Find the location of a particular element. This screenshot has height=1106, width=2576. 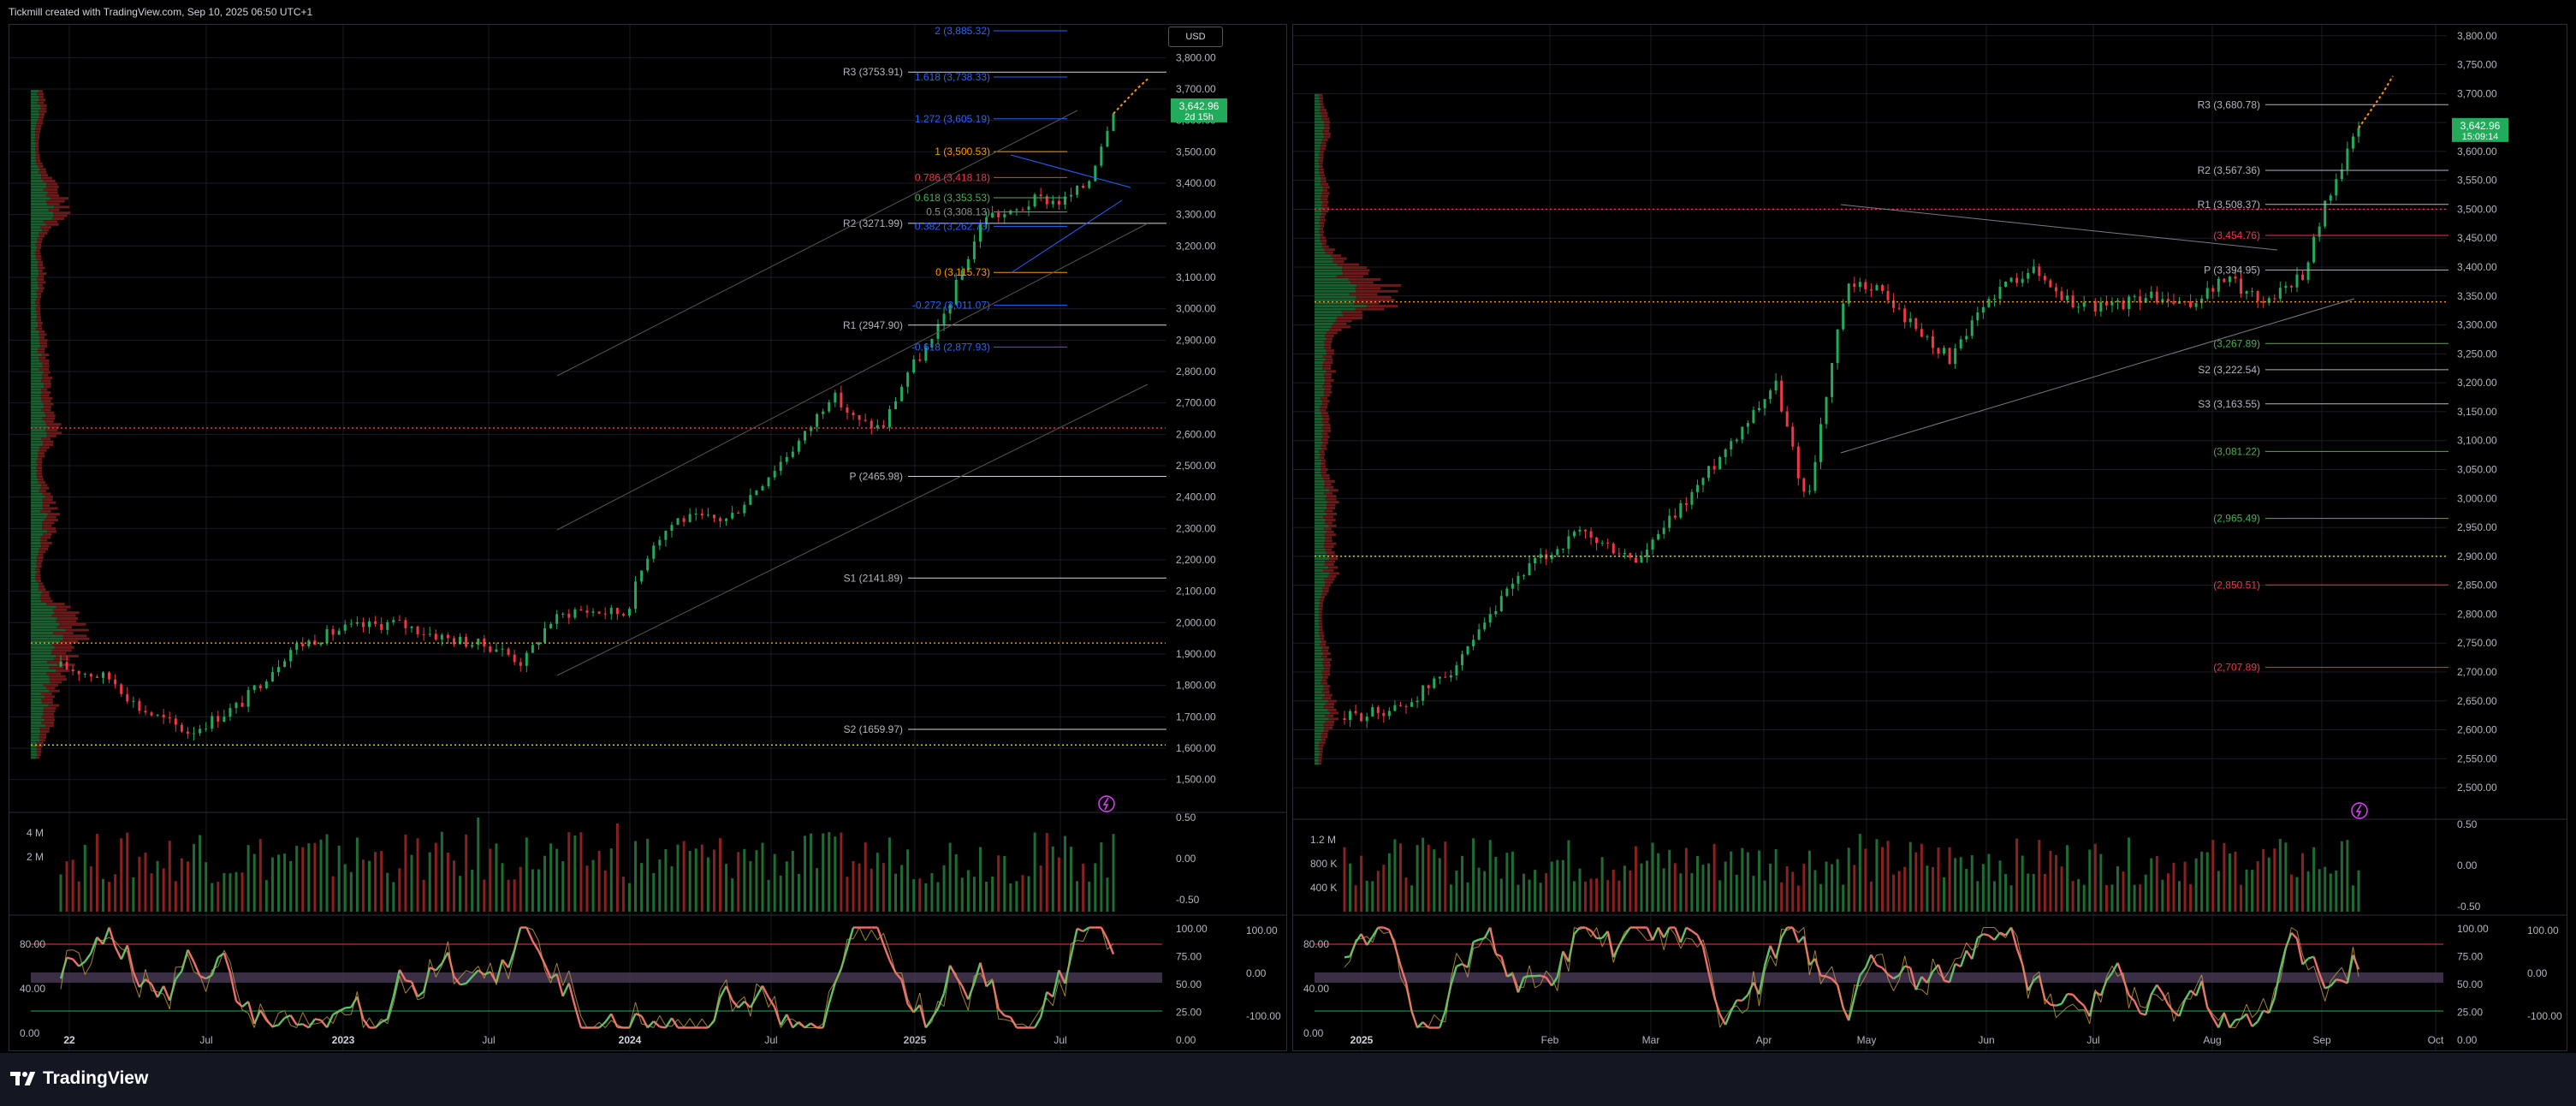

x-tick-label: 2025 is located at coordinates (915, 1040).